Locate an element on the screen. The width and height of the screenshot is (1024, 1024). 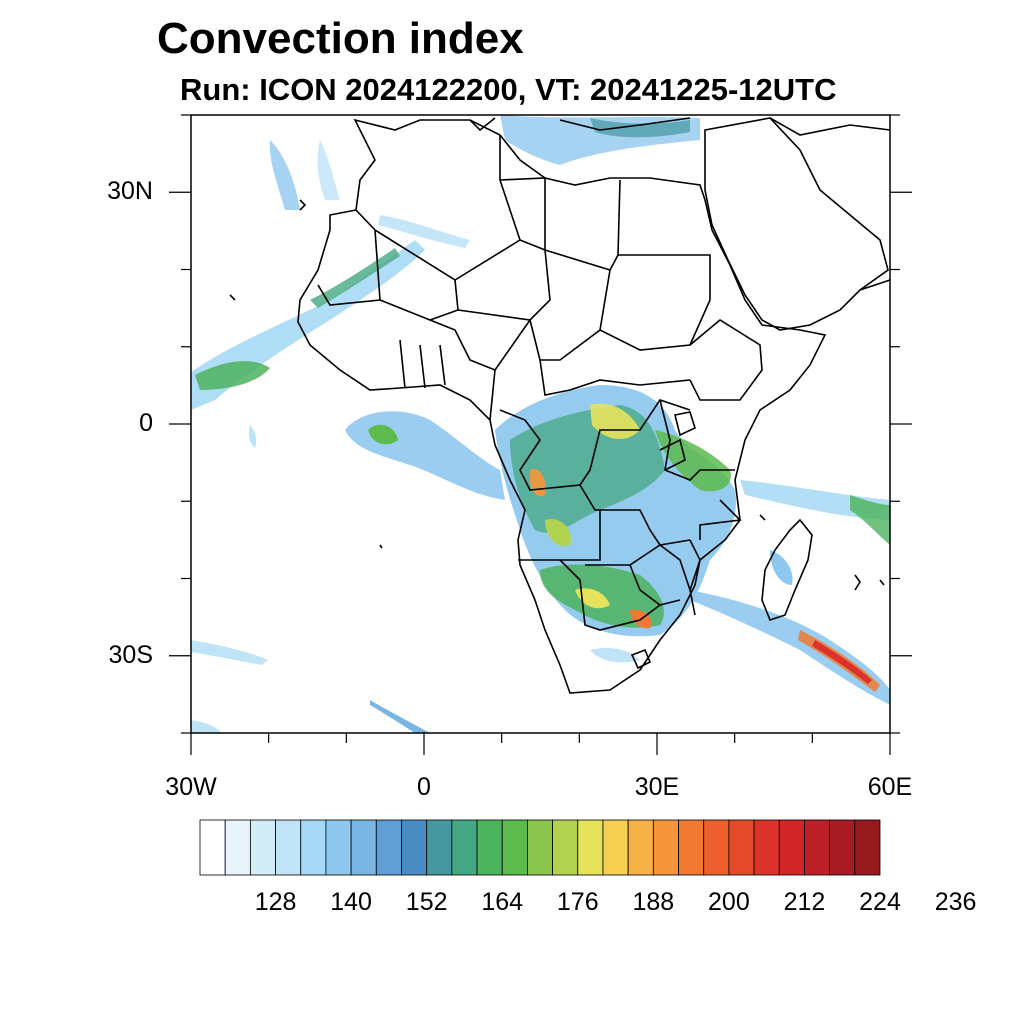
lat-label: 0 is located at coordinates (146, 423).